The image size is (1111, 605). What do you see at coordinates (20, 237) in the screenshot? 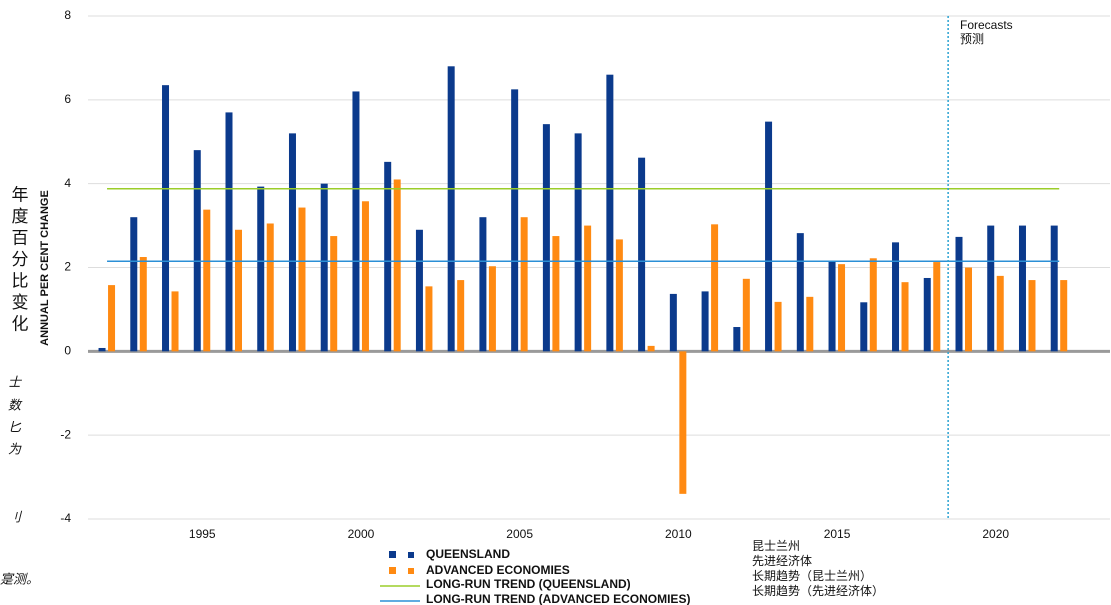
I see `y-axis-label-zh: 百` at bounding box center [20, 237].